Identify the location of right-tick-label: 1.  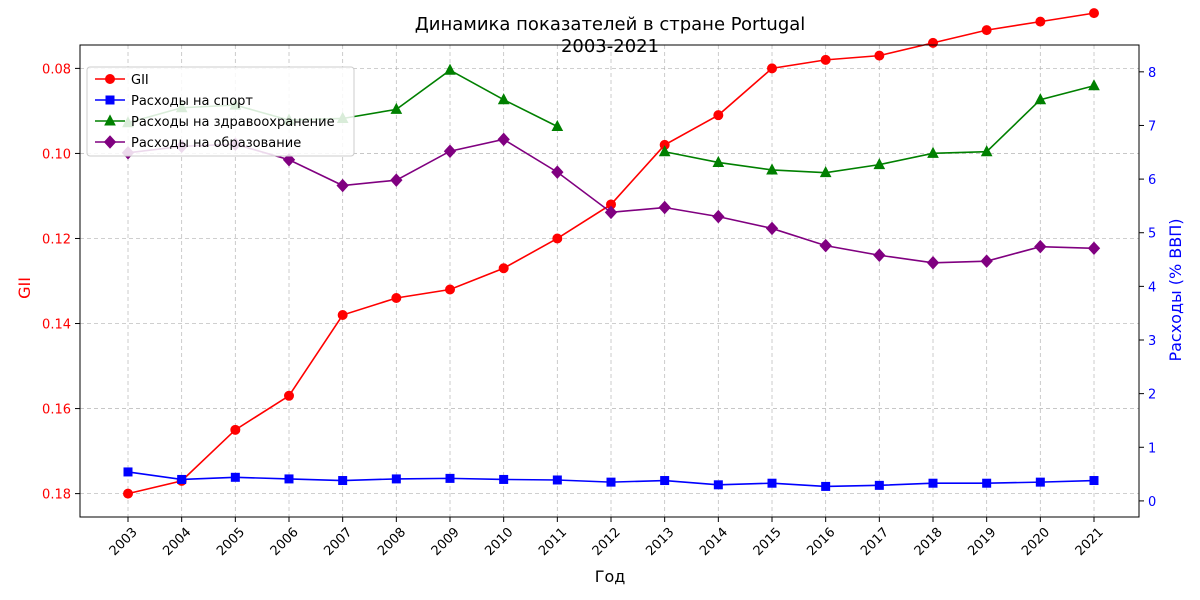
(1152, 448).